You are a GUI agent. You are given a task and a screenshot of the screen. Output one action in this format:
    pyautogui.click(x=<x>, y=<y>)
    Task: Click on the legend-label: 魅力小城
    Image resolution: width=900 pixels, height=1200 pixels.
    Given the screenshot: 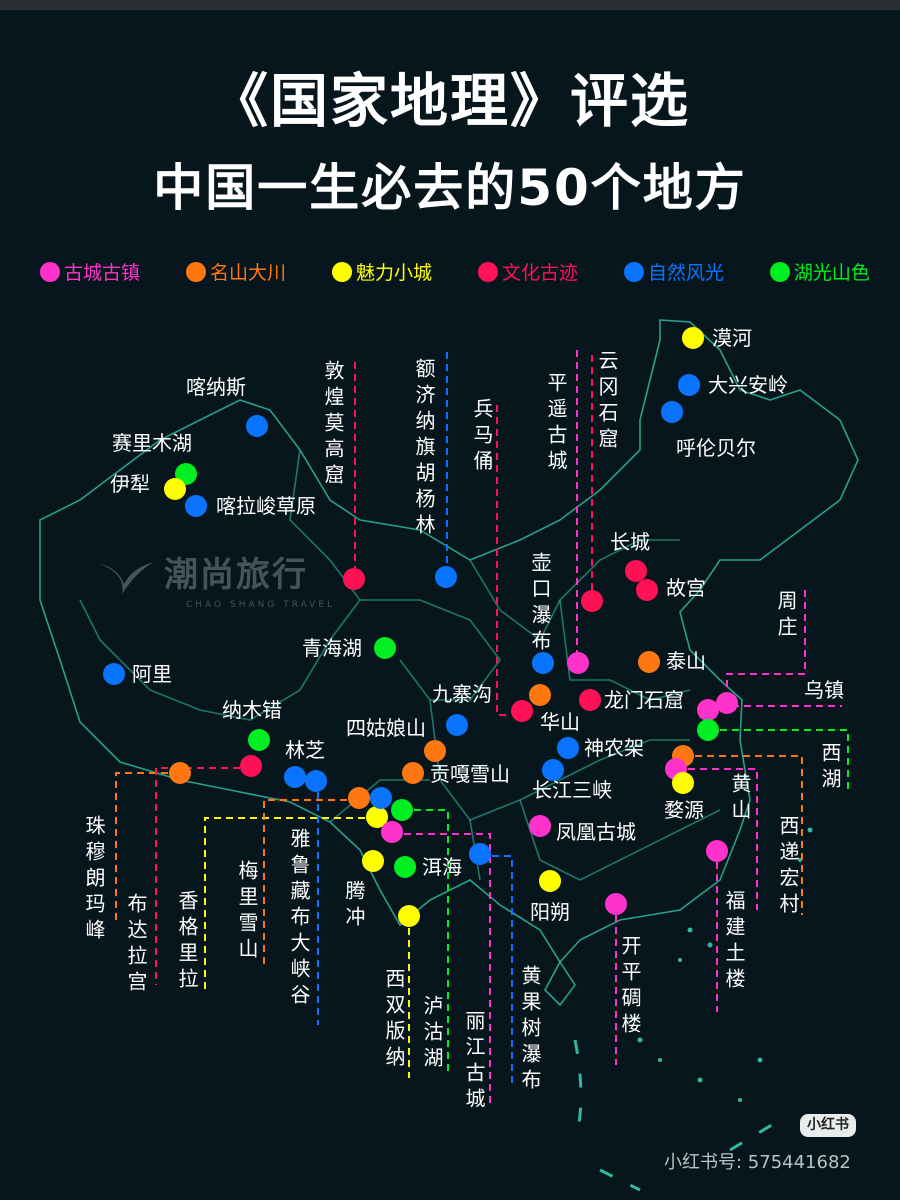 What is the action you would take?
    pyautogui.click(x=393, y=273)
    